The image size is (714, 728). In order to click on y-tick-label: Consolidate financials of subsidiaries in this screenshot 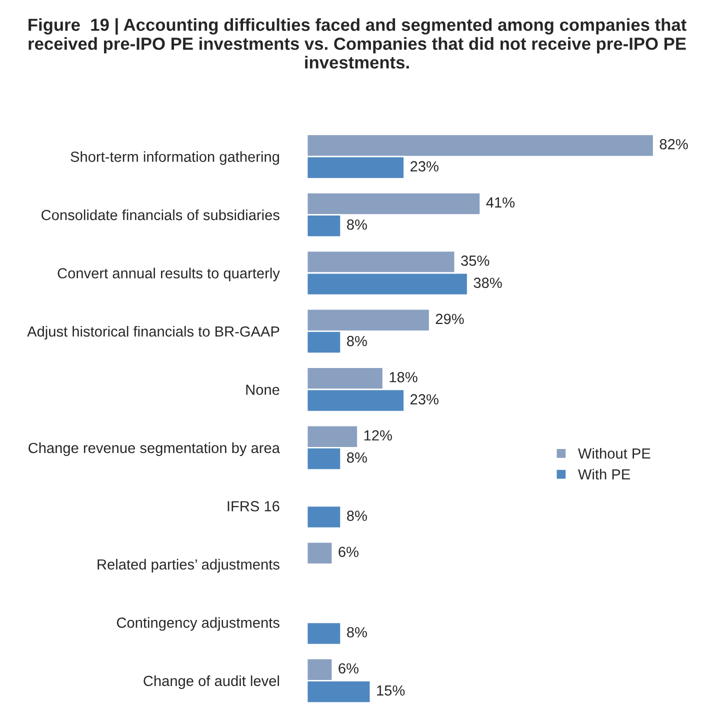, I will do `click(161, 214)`.